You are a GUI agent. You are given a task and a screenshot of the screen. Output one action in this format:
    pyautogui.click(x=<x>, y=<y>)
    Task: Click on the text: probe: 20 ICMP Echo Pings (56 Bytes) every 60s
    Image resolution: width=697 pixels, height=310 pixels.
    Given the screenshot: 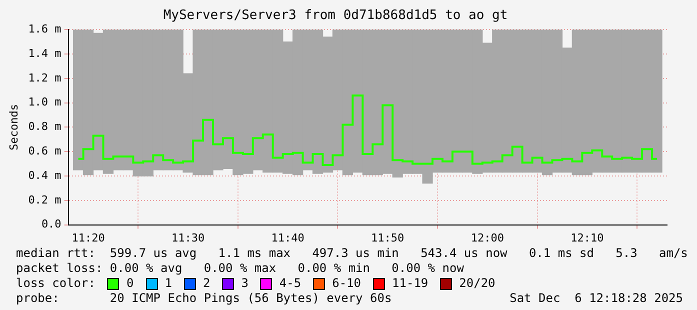 What is the action you would take?
    pyautogui.click(x=204, y=298)
    